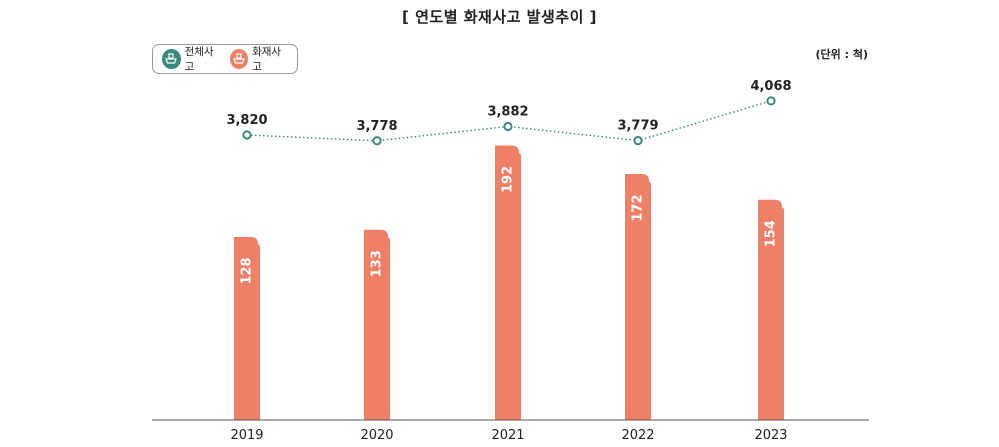 This screenshot has height=447, width=999. I want to click on bar-value-label: 128, so click(247, 270).